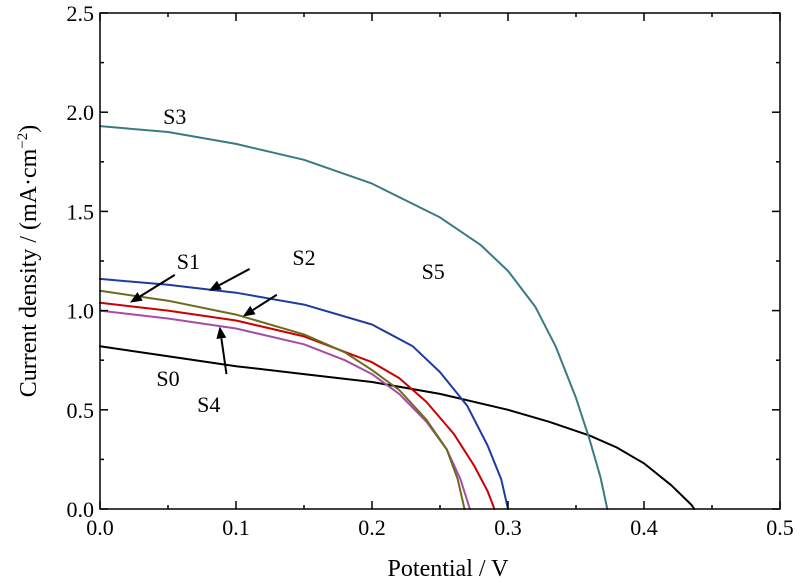 This screenshot has height=584, width=800. What do you see at coordinates (215, 285) in the screenshot?
I see `arrow-head-s2` at bounding box center [215, 285].